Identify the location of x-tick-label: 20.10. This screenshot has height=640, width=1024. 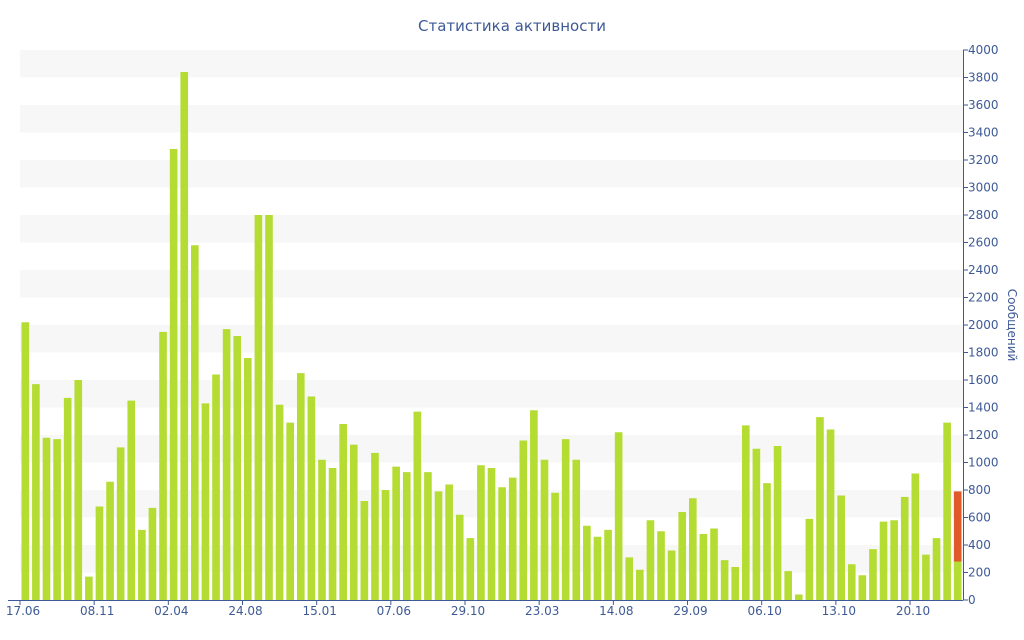
(913, 611).